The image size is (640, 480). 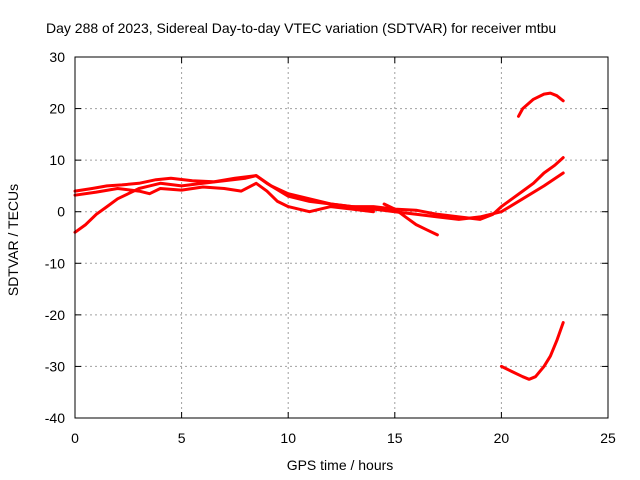 I want to click on x-tick-label: 10, so click(x=288, y=438).